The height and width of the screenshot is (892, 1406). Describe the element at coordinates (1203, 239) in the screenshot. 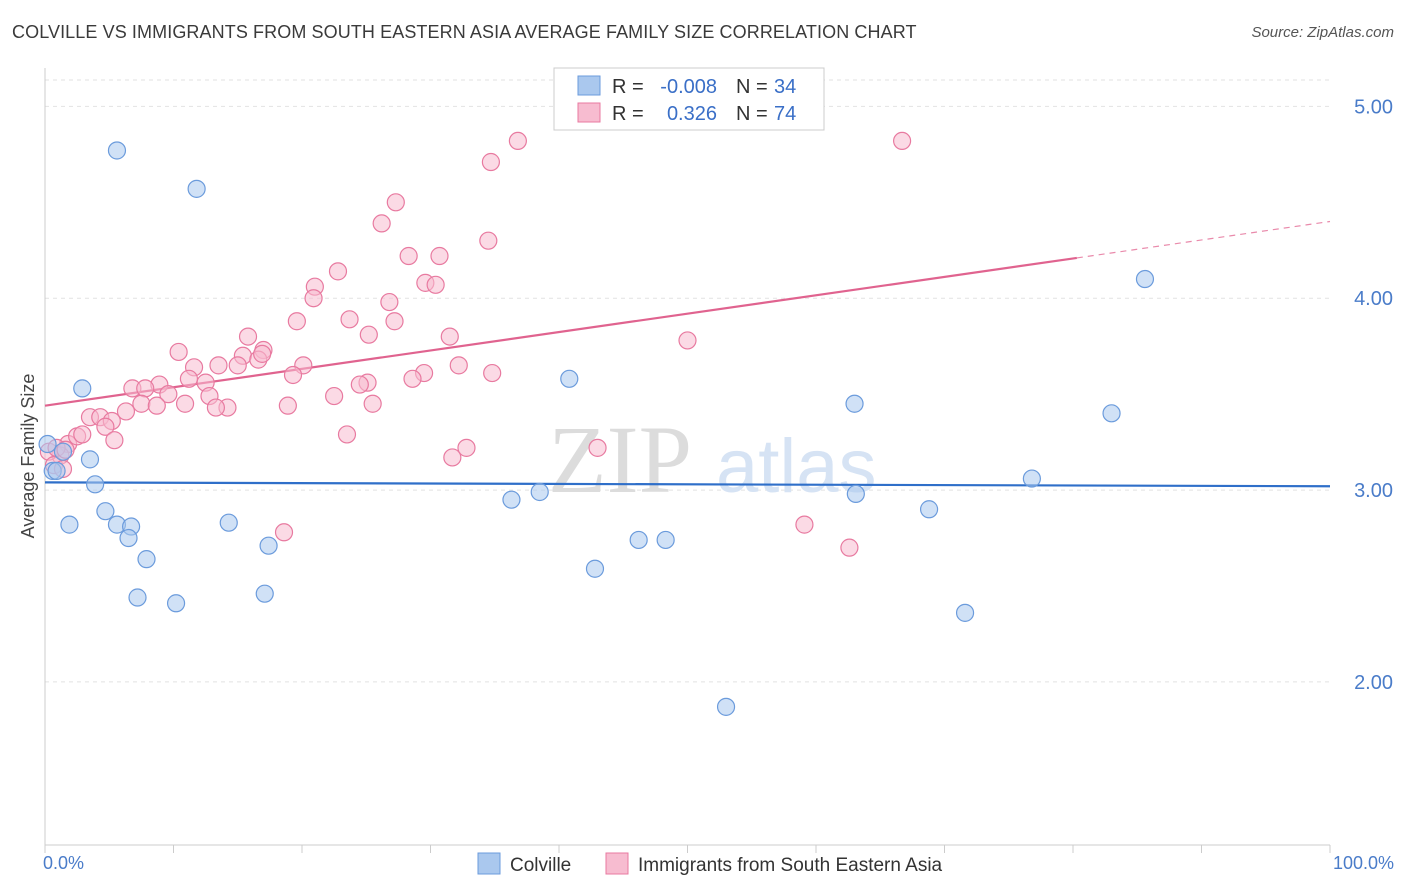

I see `trend-line-immigrants-extension` at that location.